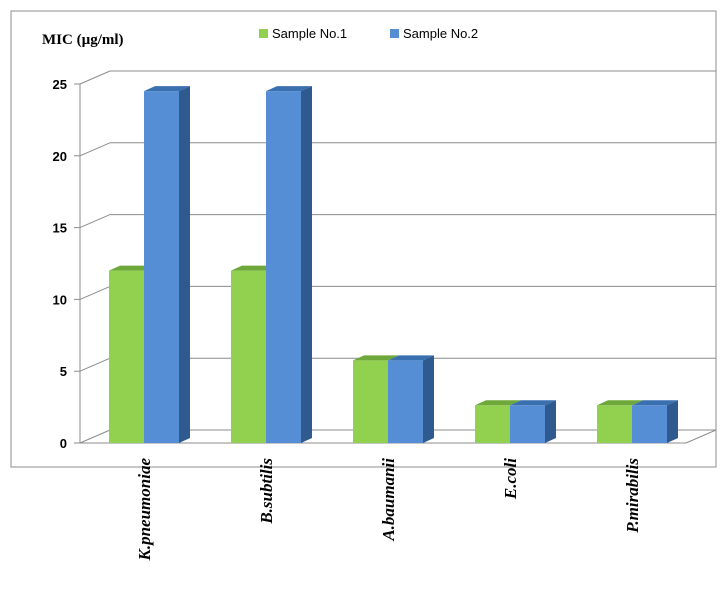  What do you see at coordinates (83, 40) in the screenshot?
I see `y-axis-title: MIC (µg/ml)` at bounding box center [83, 40].